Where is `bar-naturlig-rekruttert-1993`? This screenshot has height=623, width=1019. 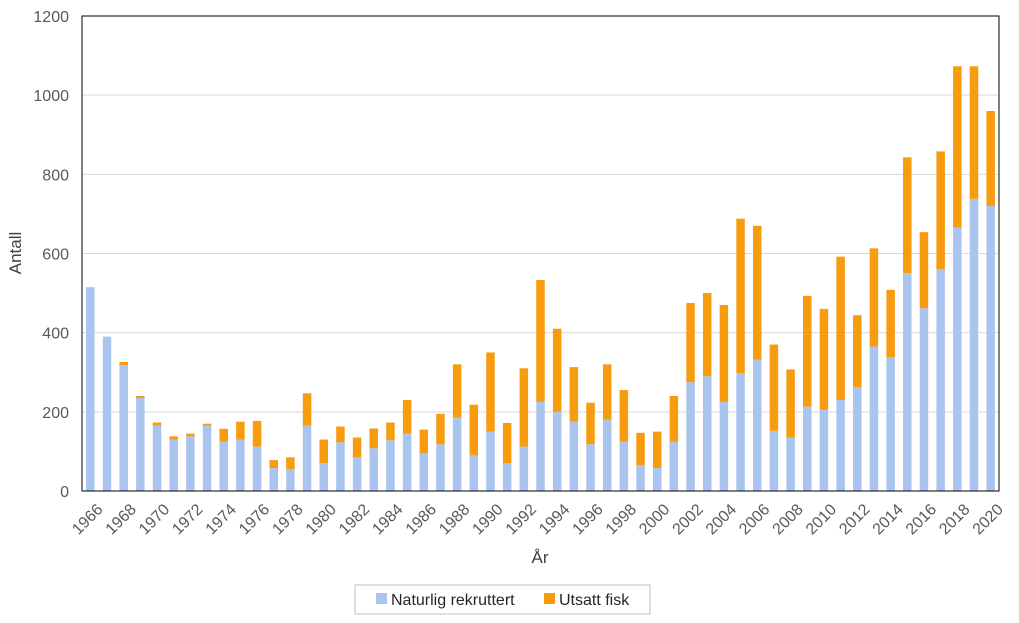 bar-naturlig-rekruttert-1993 is located at coordinates (540, 446).